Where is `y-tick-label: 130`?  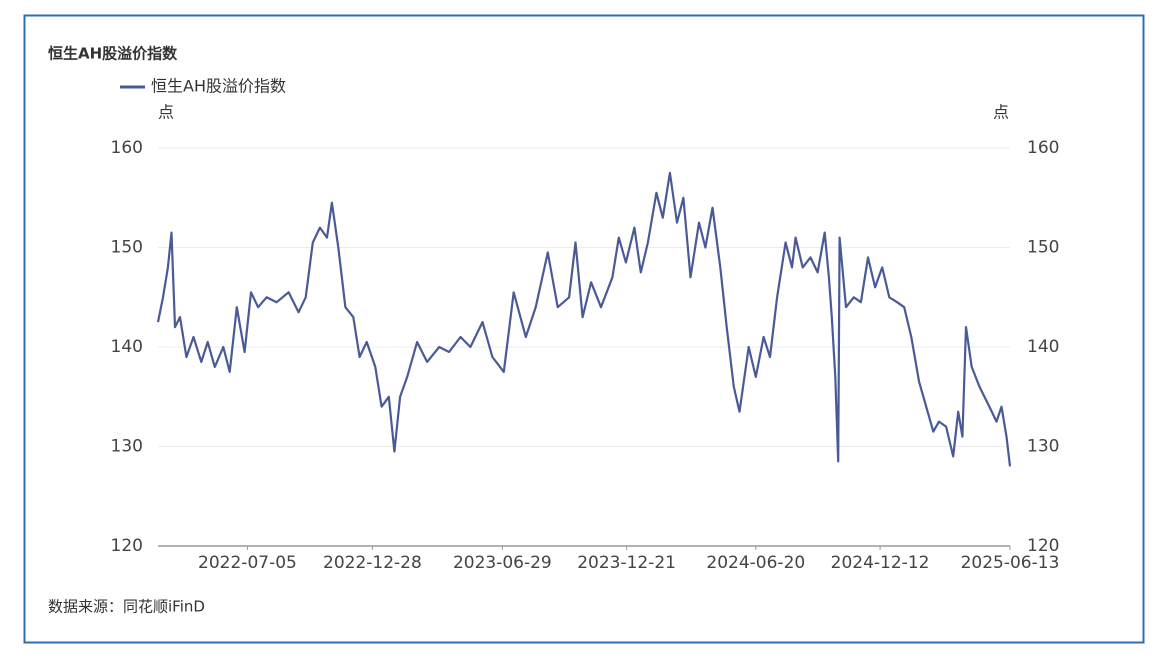
y-tick-label: 130 is located at coordinates (127, 447).